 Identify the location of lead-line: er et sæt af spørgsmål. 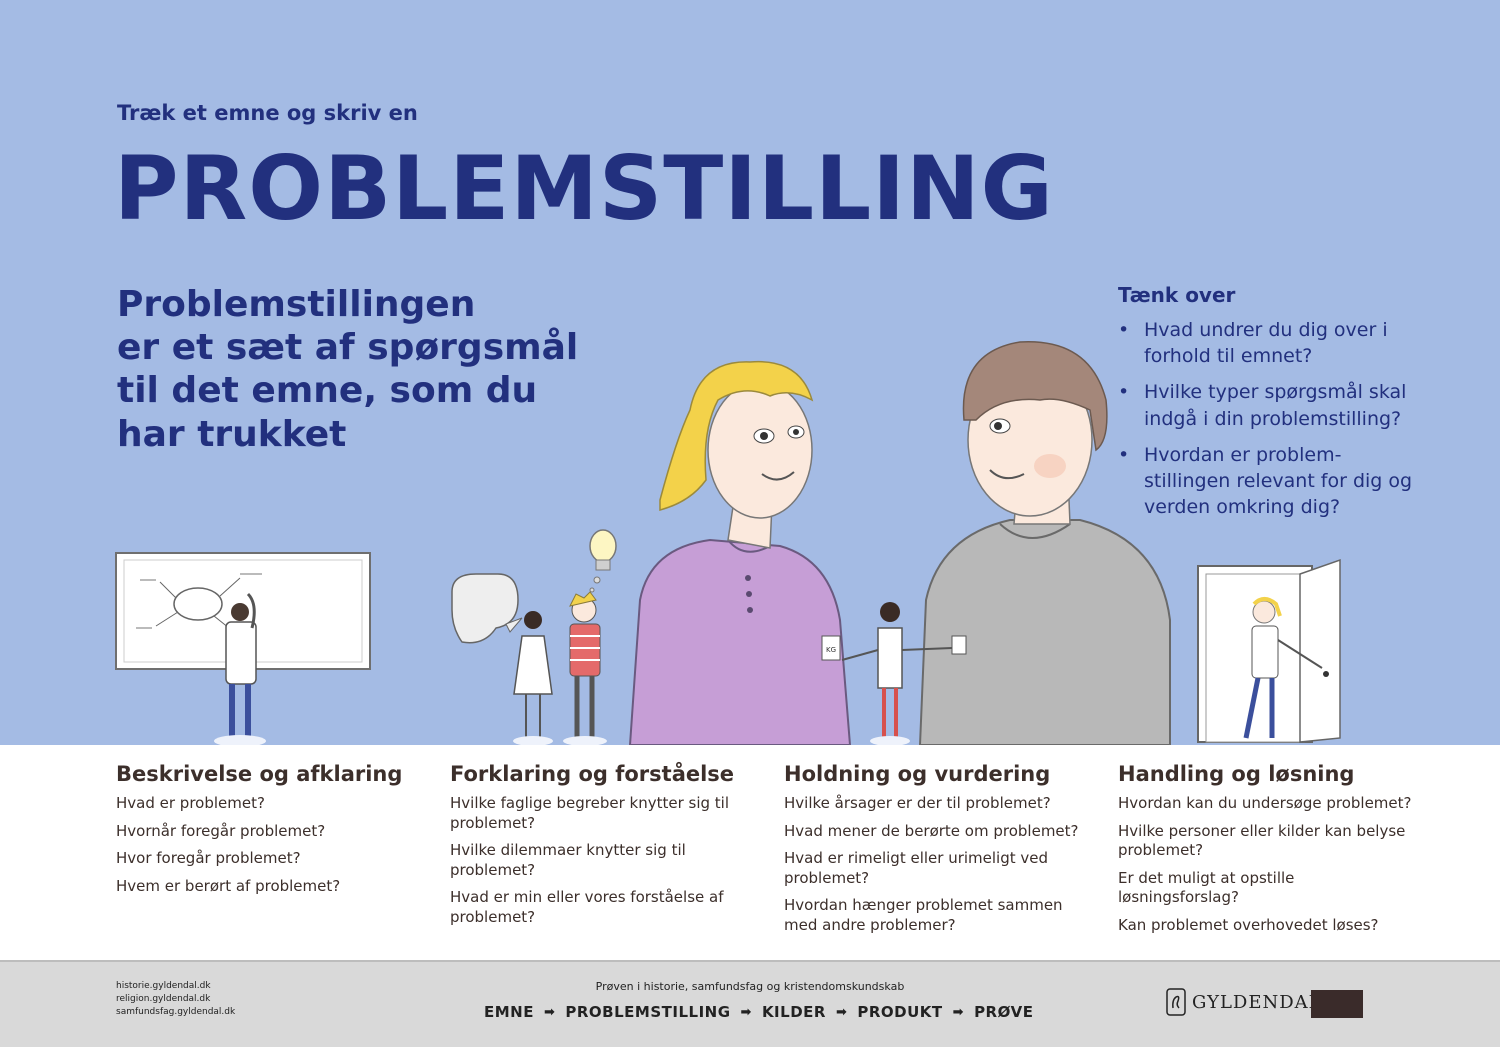
(348, 348).